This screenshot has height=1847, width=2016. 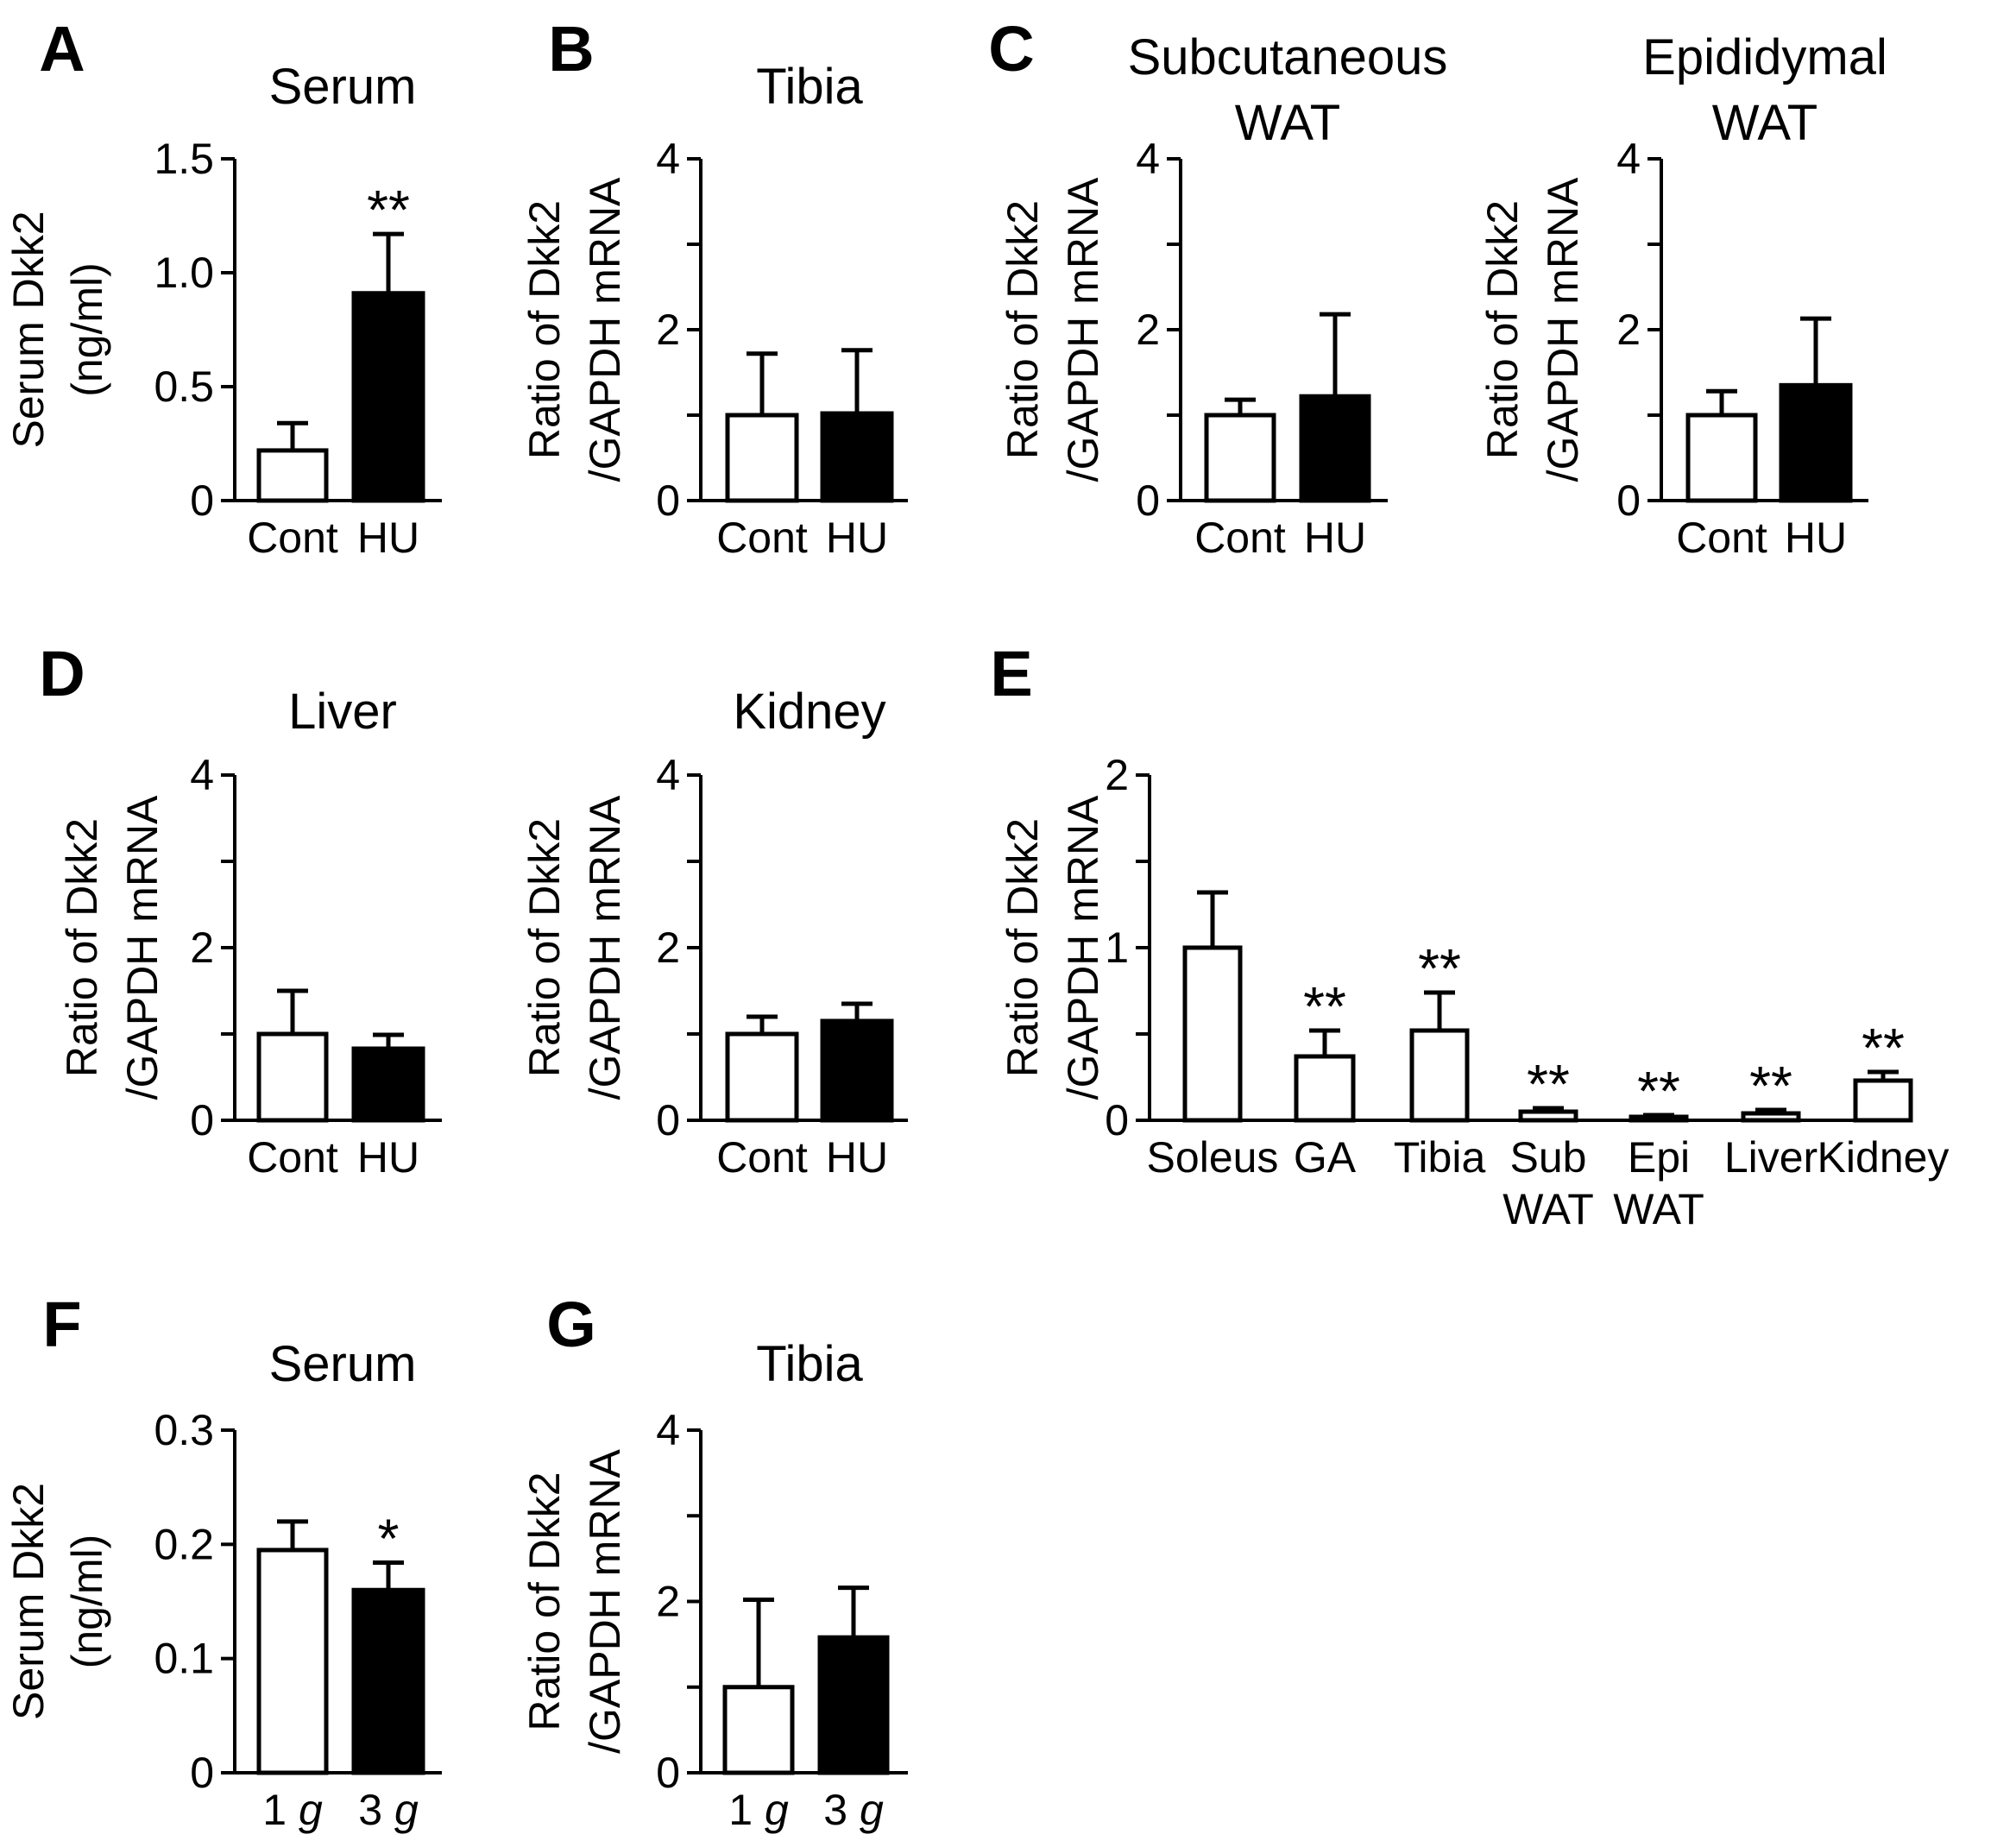 I want to click on panel-letter: C, so click(x=1011, y=49).